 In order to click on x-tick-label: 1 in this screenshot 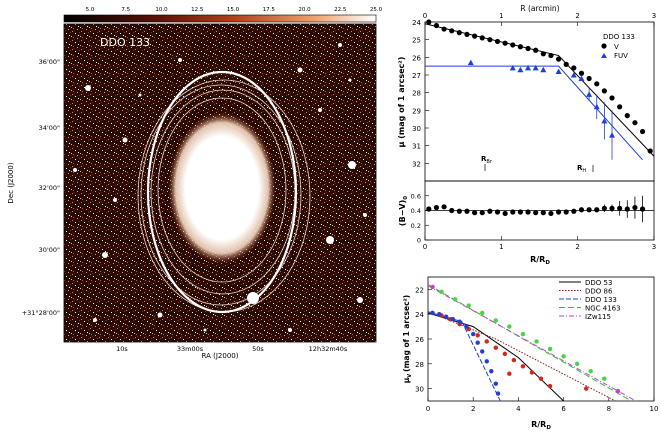, I will do `click(501, 247)`.